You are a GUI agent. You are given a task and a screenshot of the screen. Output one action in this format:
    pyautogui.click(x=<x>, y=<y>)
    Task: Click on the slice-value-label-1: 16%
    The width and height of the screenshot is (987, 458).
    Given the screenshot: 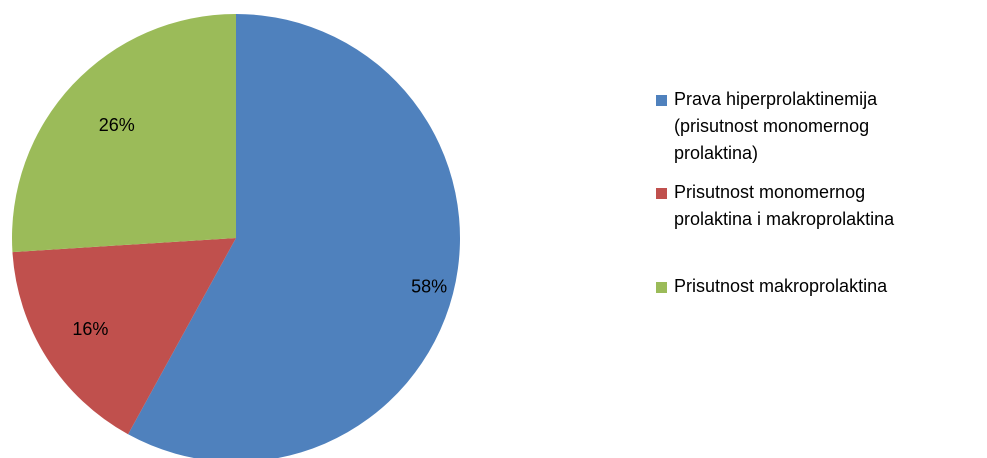 What is the action you would take?
    pyautogui.click(x=90, y=329)
    